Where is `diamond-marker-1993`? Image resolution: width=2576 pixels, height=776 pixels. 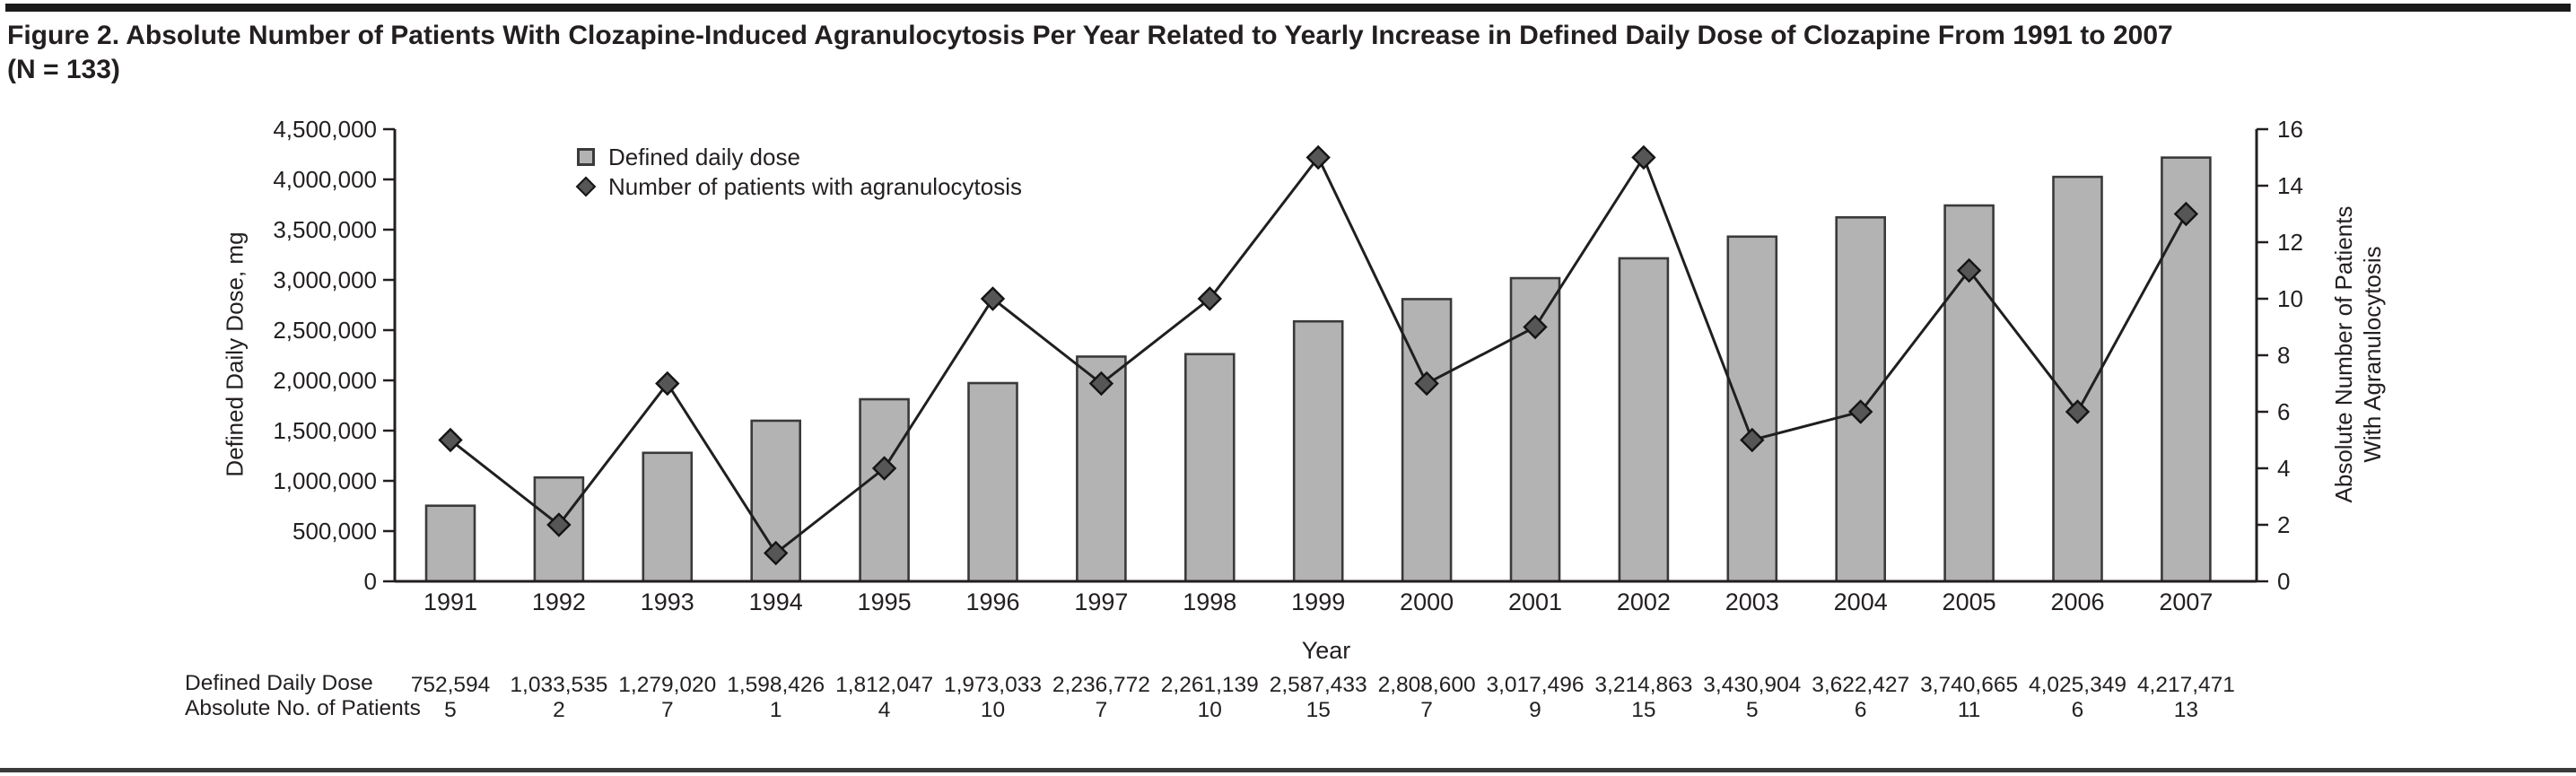
diamond-marker-1993 is located at coordinates (667, 384).